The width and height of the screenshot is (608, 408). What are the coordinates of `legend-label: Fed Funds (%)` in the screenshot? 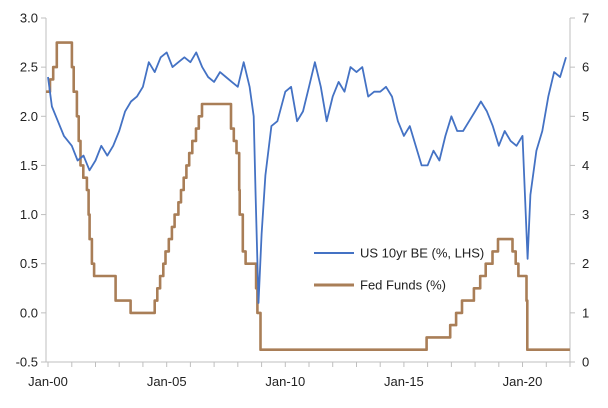 It's located at (403, 285).